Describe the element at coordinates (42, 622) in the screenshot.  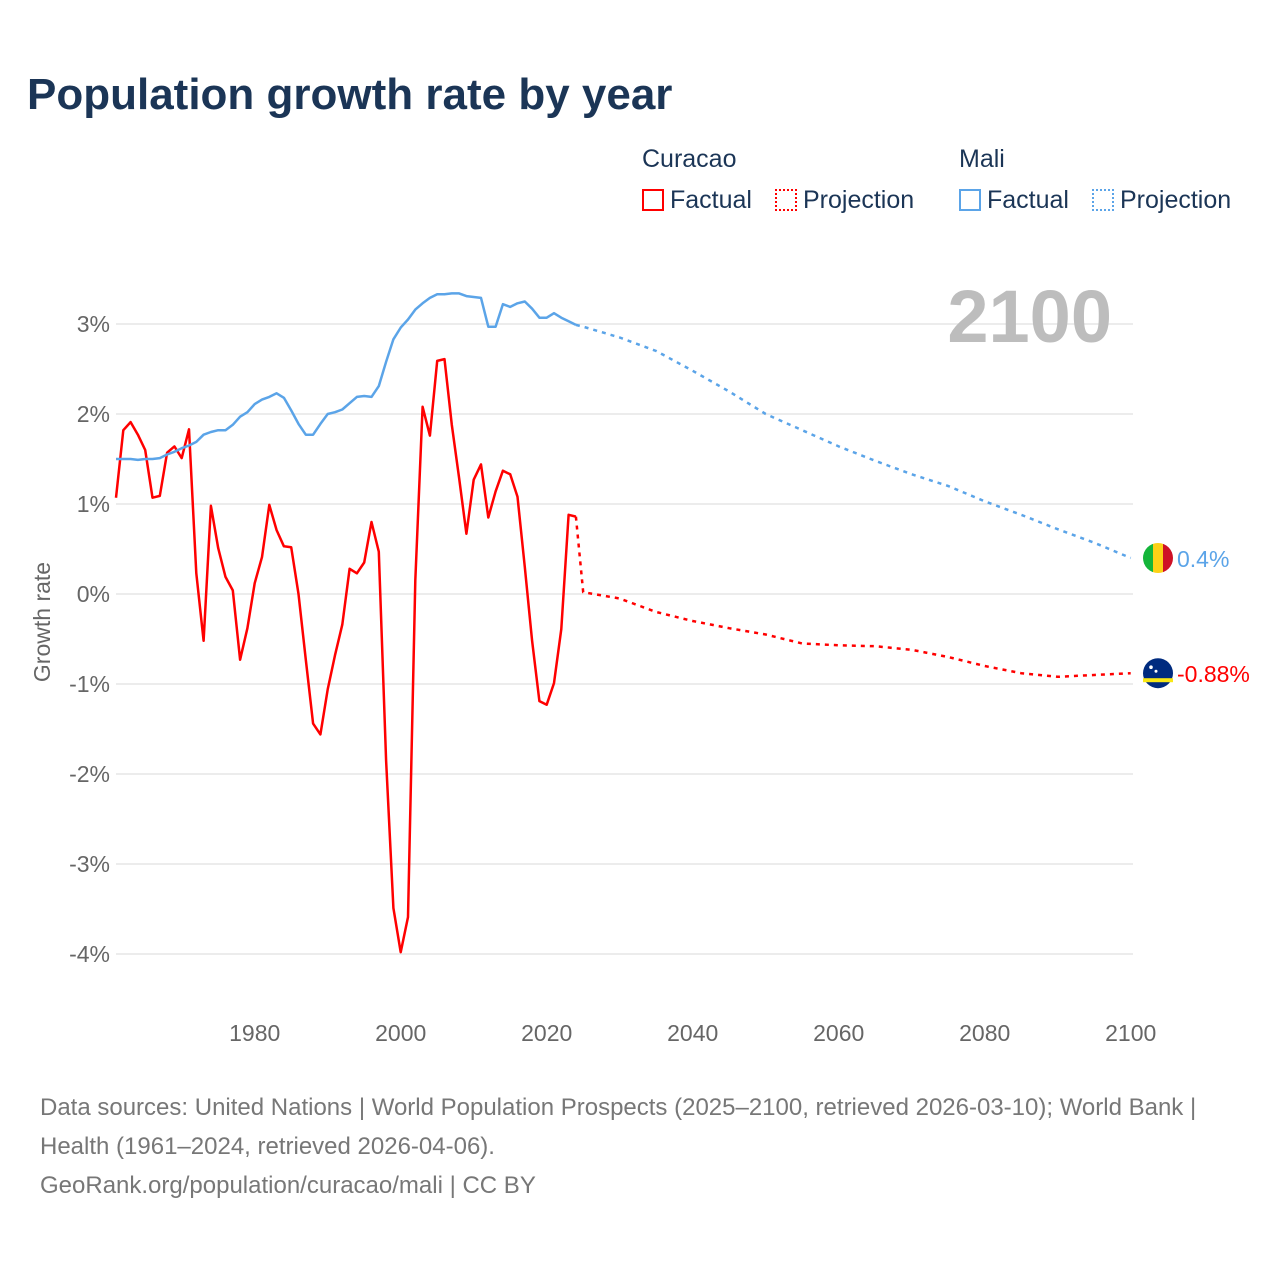
I see `y-axis-label: Growth rate` at that location.